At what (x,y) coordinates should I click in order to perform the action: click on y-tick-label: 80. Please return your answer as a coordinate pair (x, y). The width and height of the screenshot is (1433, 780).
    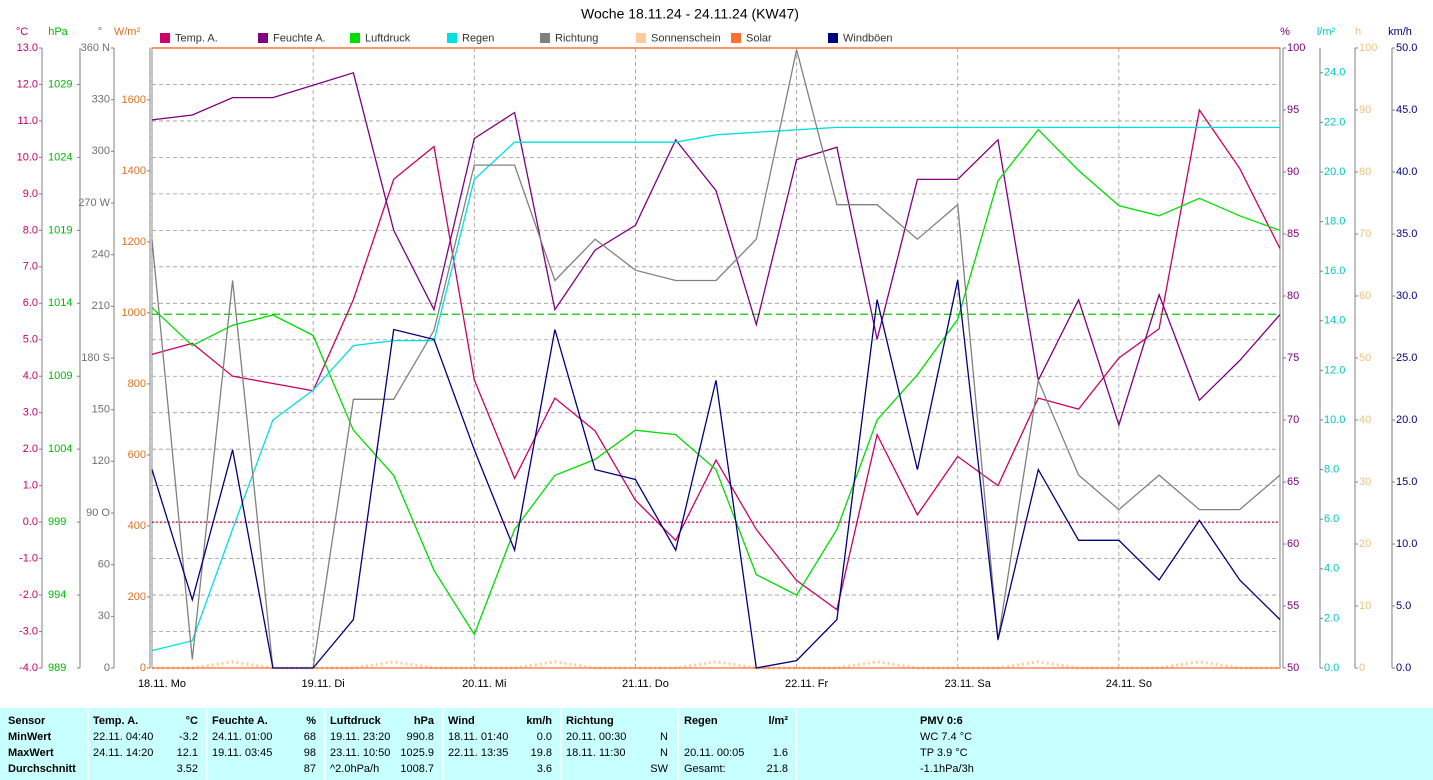
    Looking at the image, I should click on (1365, 172).